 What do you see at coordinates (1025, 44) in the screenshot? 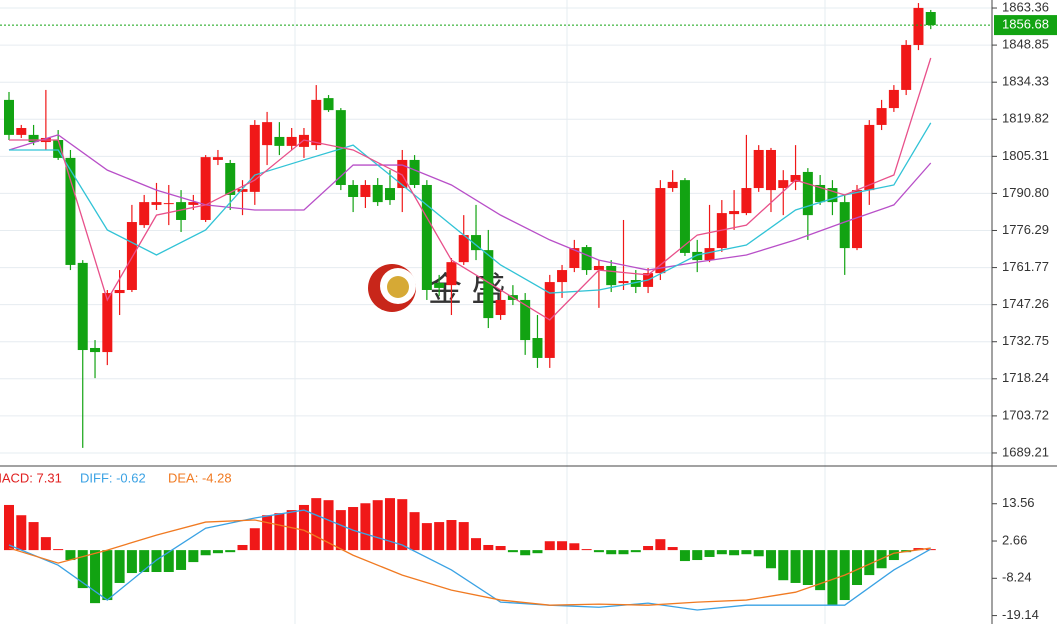
I see `y-tick-label: 1848.85` at bounding box center [1025, 44].